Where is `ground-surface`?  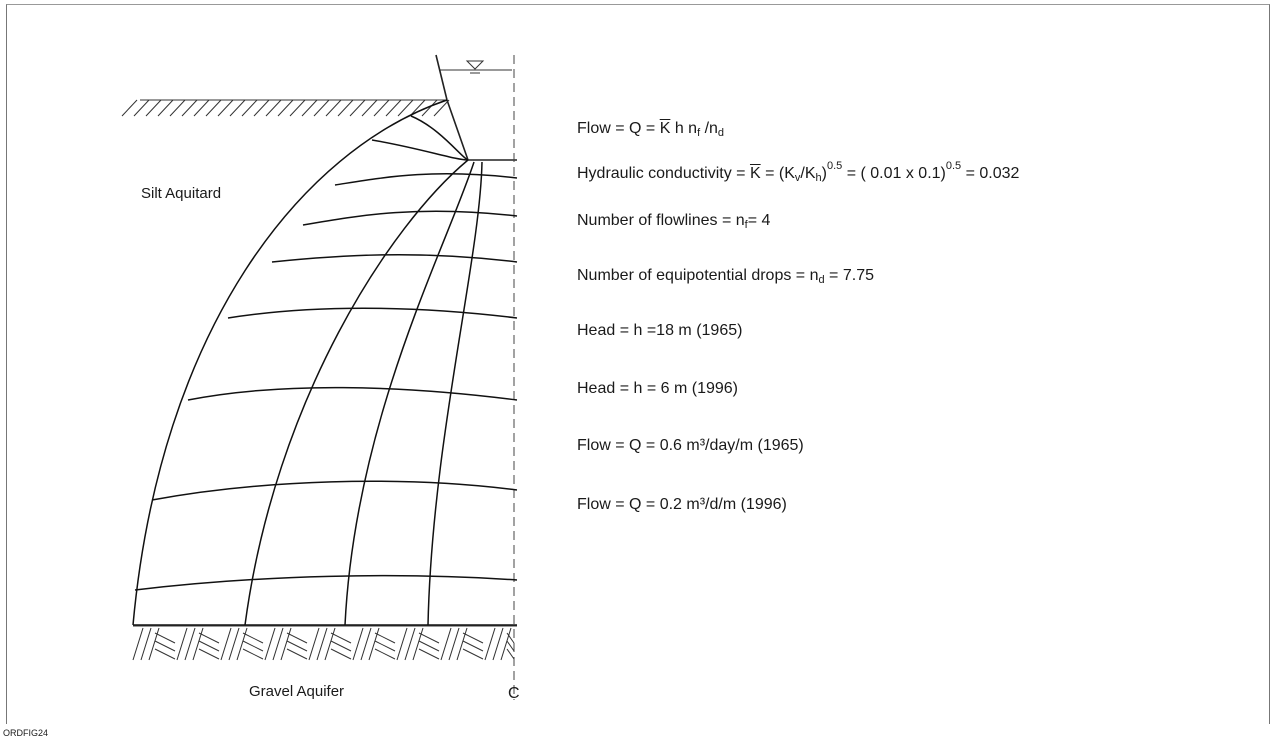
ground-surface is located at coordinates (285, 108).